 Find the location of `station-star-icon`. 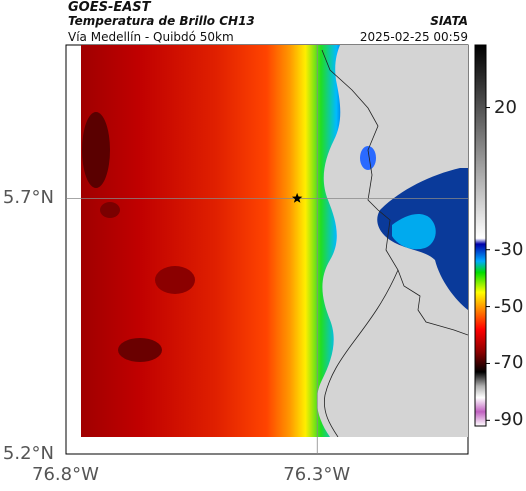

station-star-icon is located at coordinates (297, 197).